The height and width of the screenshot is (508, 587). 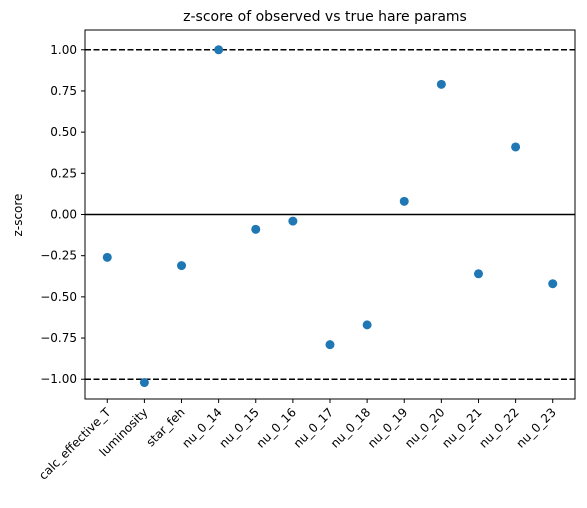 What do you see at coordinates (201, 427) in the screenshot?
I see `x-tick-label-nu_0_14: nu_0_14` at bounding box center [201, 427].